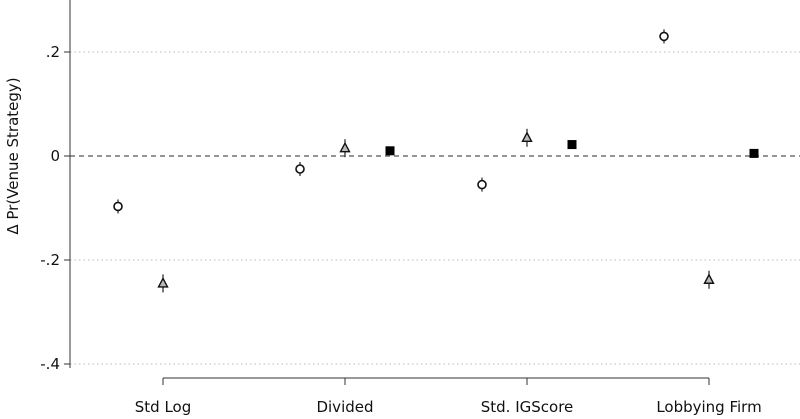 The image size is (800, 419). I want to click on x-tick-label: Lobbying Firm, so click(708, 407).